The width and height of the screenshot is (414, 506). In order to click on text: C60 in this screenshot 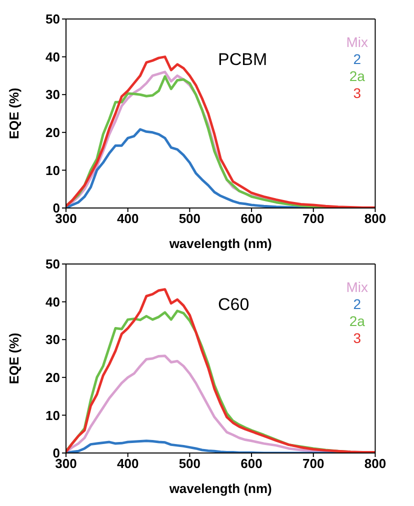, I will do `click(234, 305)`.